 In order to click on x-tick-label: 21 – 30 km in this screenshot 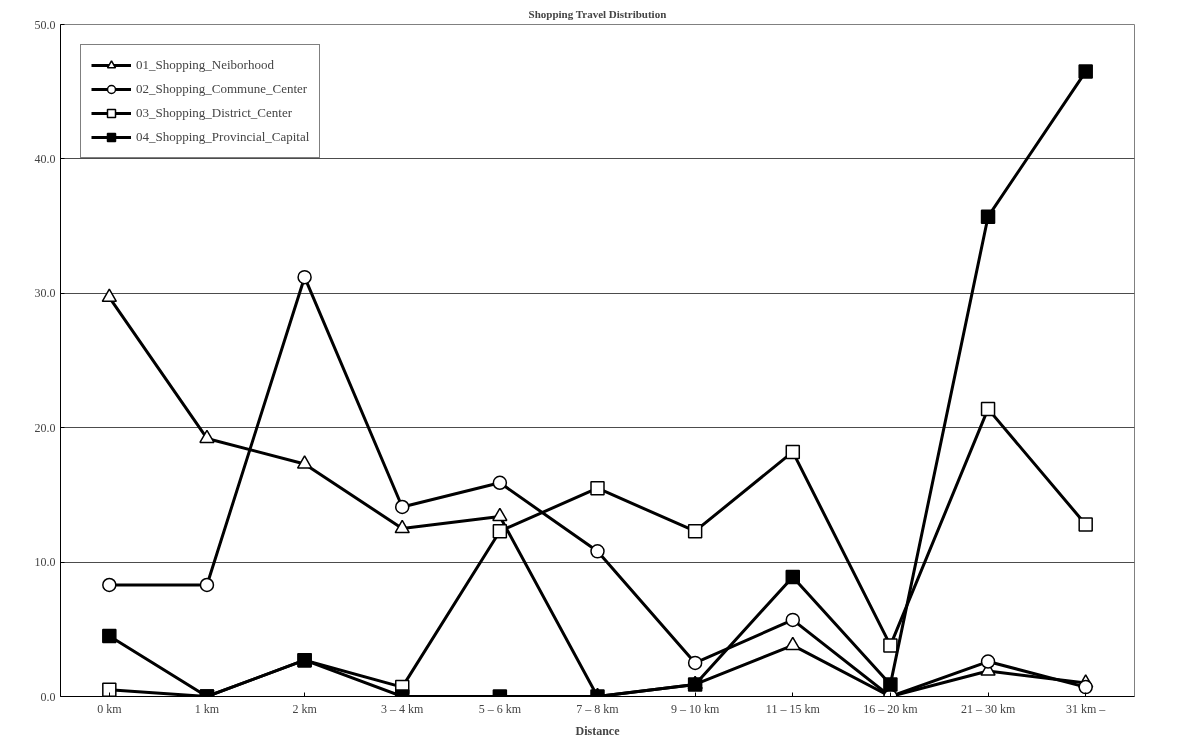, I will do `click(988, 708)`.